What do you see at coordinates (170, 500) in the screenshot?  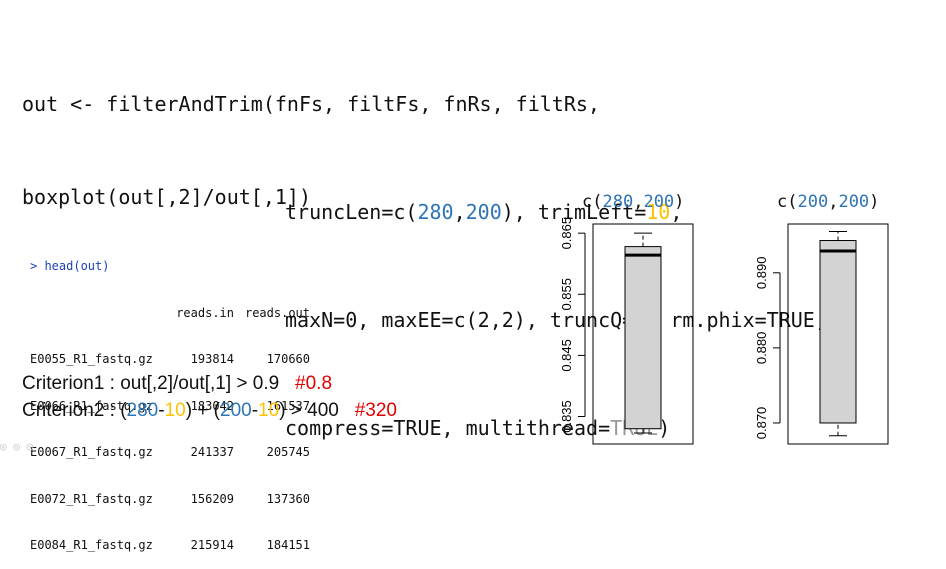 I see `table-row: E0072_R1_fastq.gz 156209 137360` at bounding box center [170, 500].